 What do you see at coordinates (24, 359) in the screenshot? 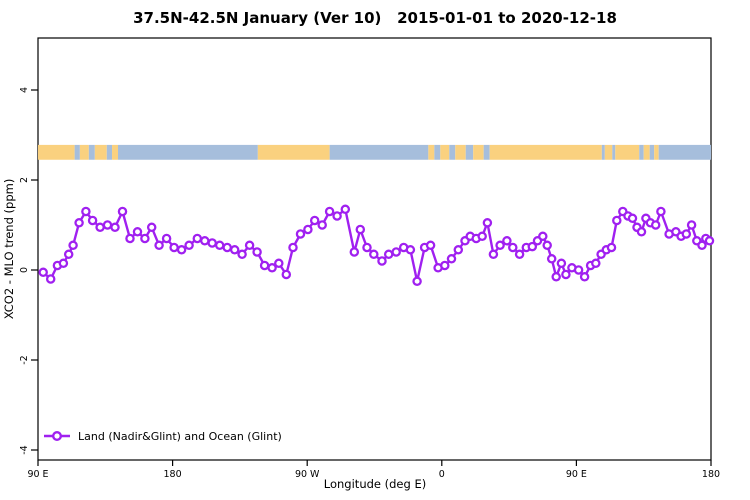
I see `y-tick-label: -2` at bounding box center [24, 359].